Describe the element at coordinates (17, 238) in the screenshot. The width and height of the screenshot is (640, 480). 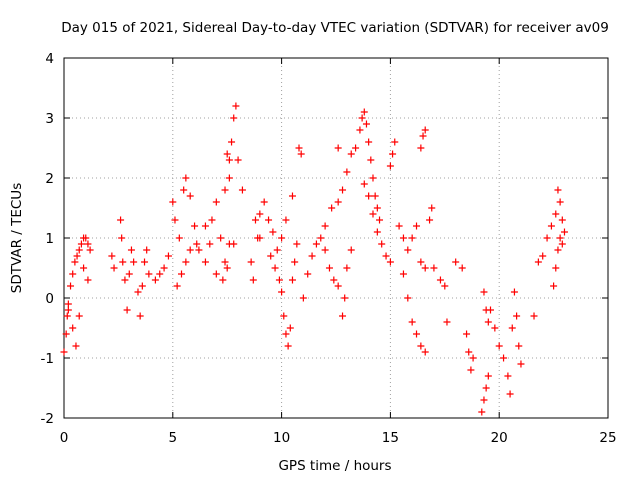
I see `y-axis-label: SDTVAR / TECUs` at that location.